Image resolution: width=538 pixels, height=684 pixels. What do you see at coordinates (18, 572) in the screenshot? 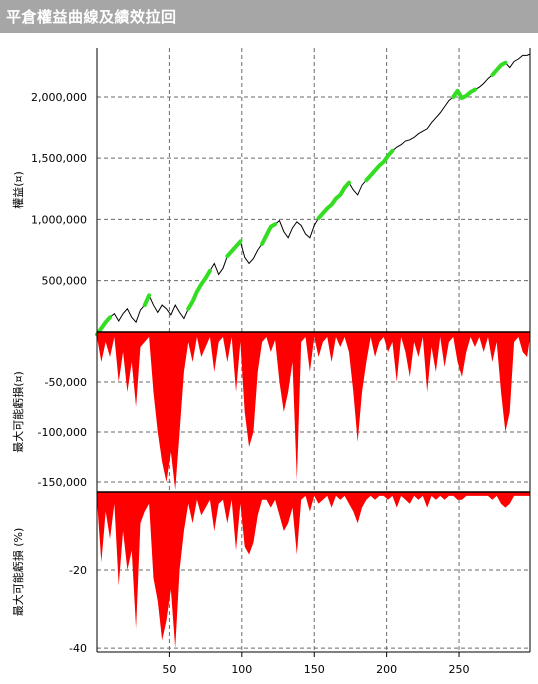
I see `y-axis-label: 最大可能虧損 (%)` at bounding box center [18, 572].